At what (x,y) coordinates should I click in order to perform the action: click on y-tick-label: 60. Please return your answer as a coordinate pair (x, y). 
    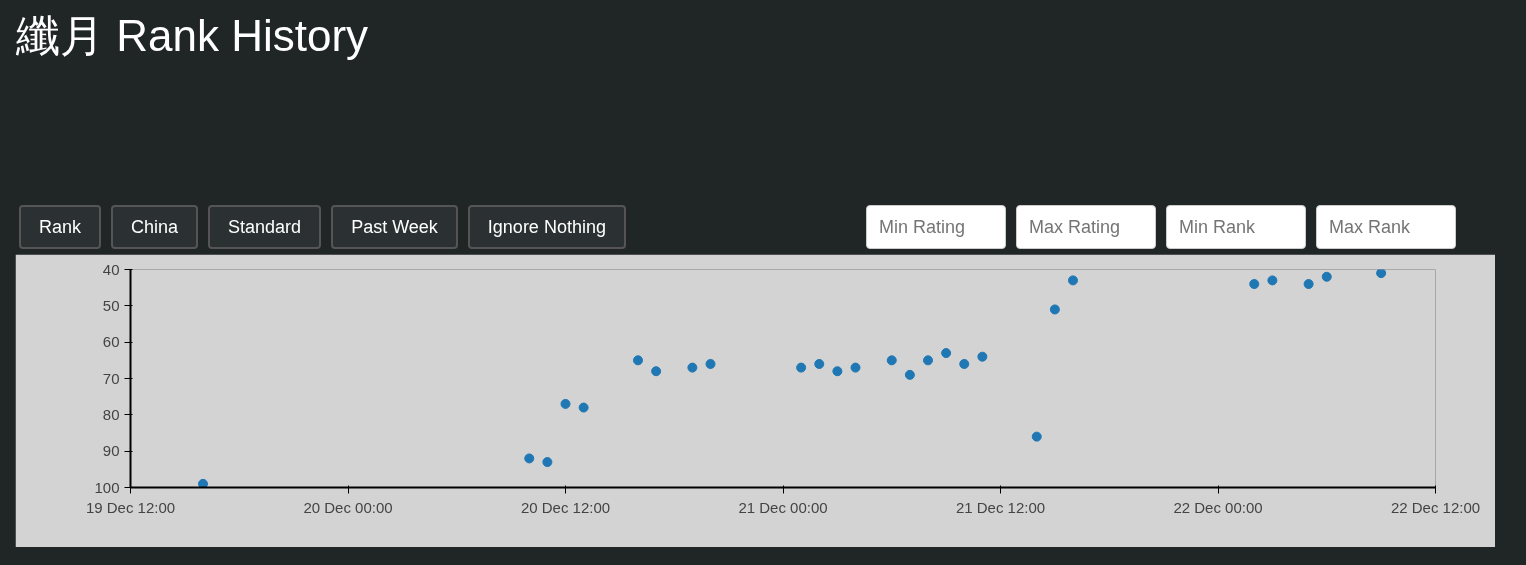
    Looking at the image, I should click on (111, 342).